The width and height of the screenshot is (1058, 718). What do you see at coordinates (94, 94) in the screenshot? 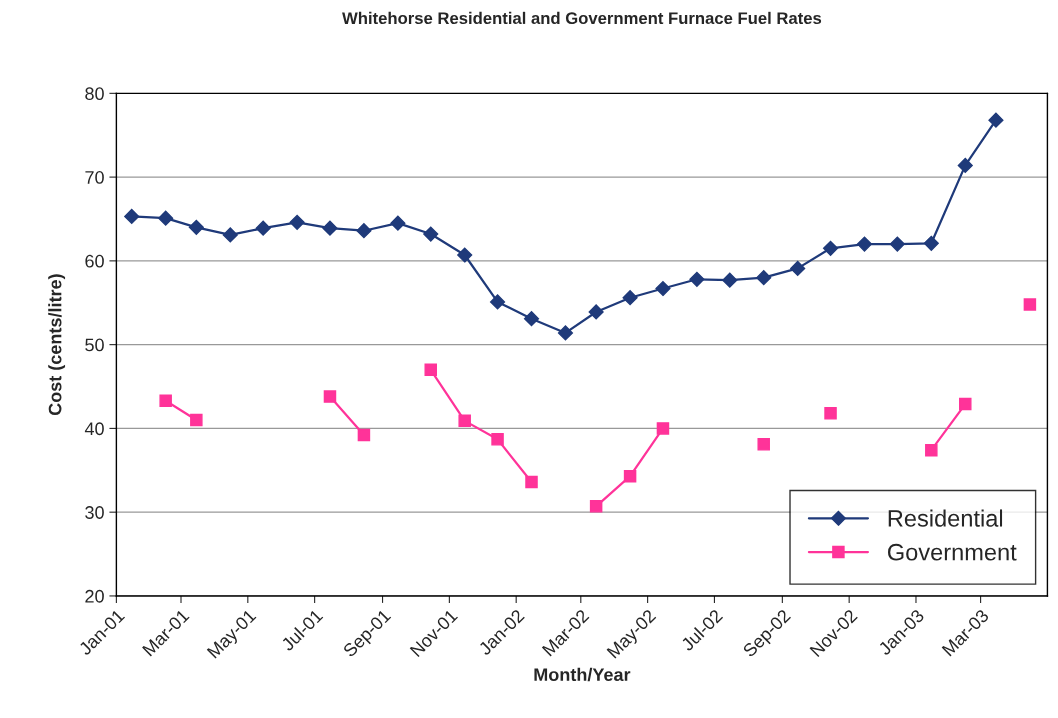
I see `y-tick-label: 80` at bounding box center [94, 94].